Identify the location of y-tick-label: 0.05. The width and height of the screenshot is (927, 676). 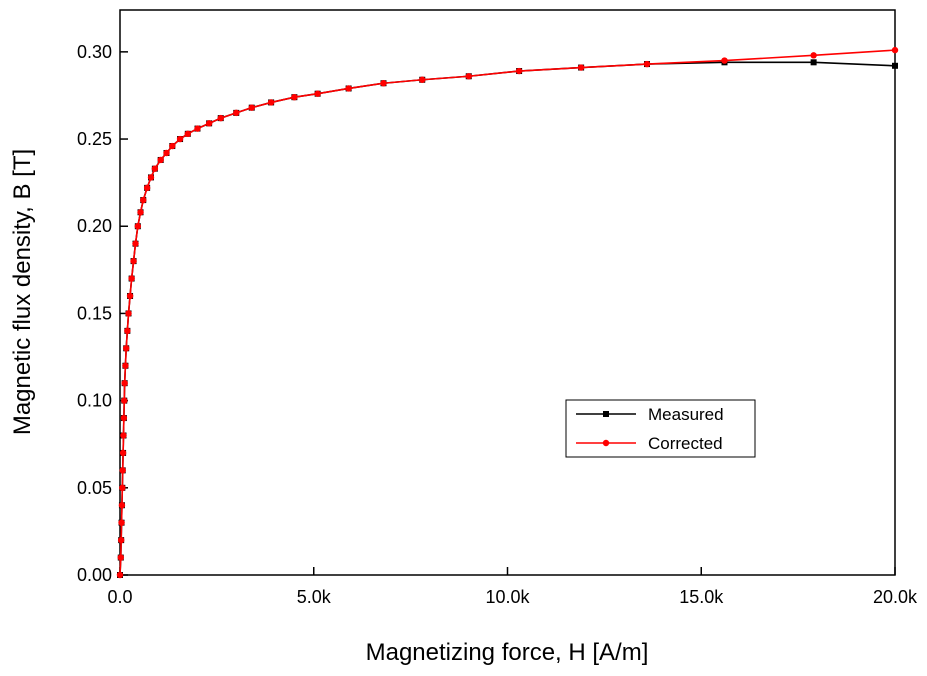
(94, 488).